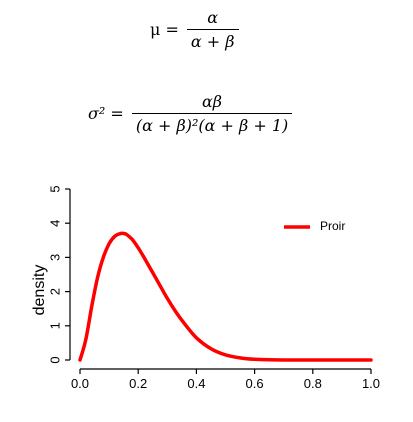 The image size is (413, 422). I want to click on variance-fraction: αβ (α + β)²(α + β + 1), so click(212, 113).